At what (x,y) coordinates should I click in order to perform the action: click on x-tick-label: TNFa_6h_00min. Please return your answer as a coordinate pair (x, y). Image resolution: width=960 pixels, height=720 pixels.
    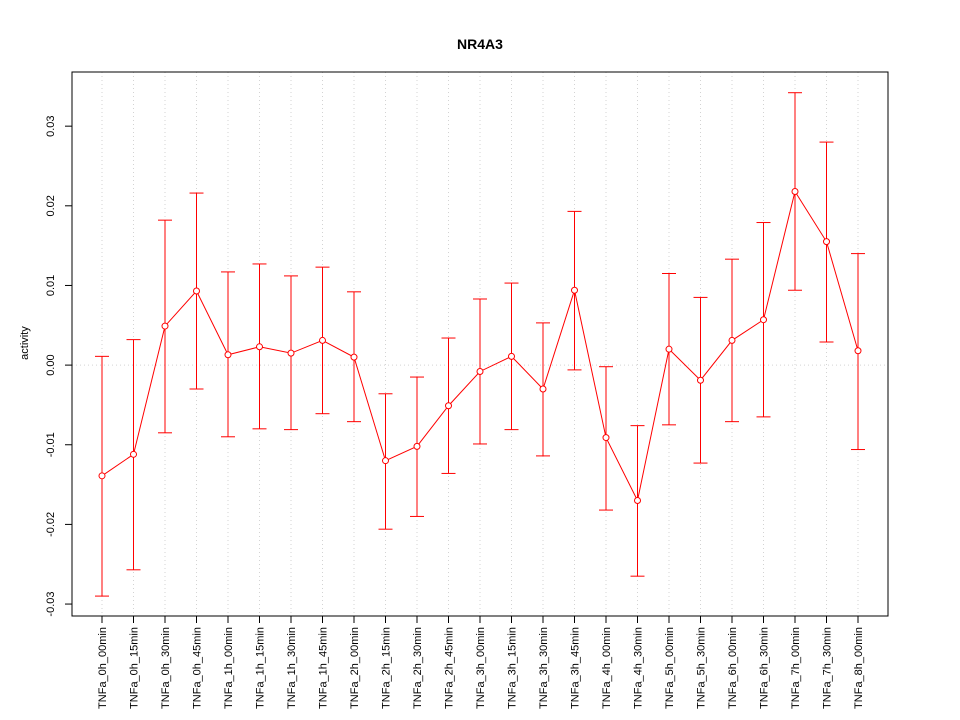
    Looking at the image, I should click on (733, 668).